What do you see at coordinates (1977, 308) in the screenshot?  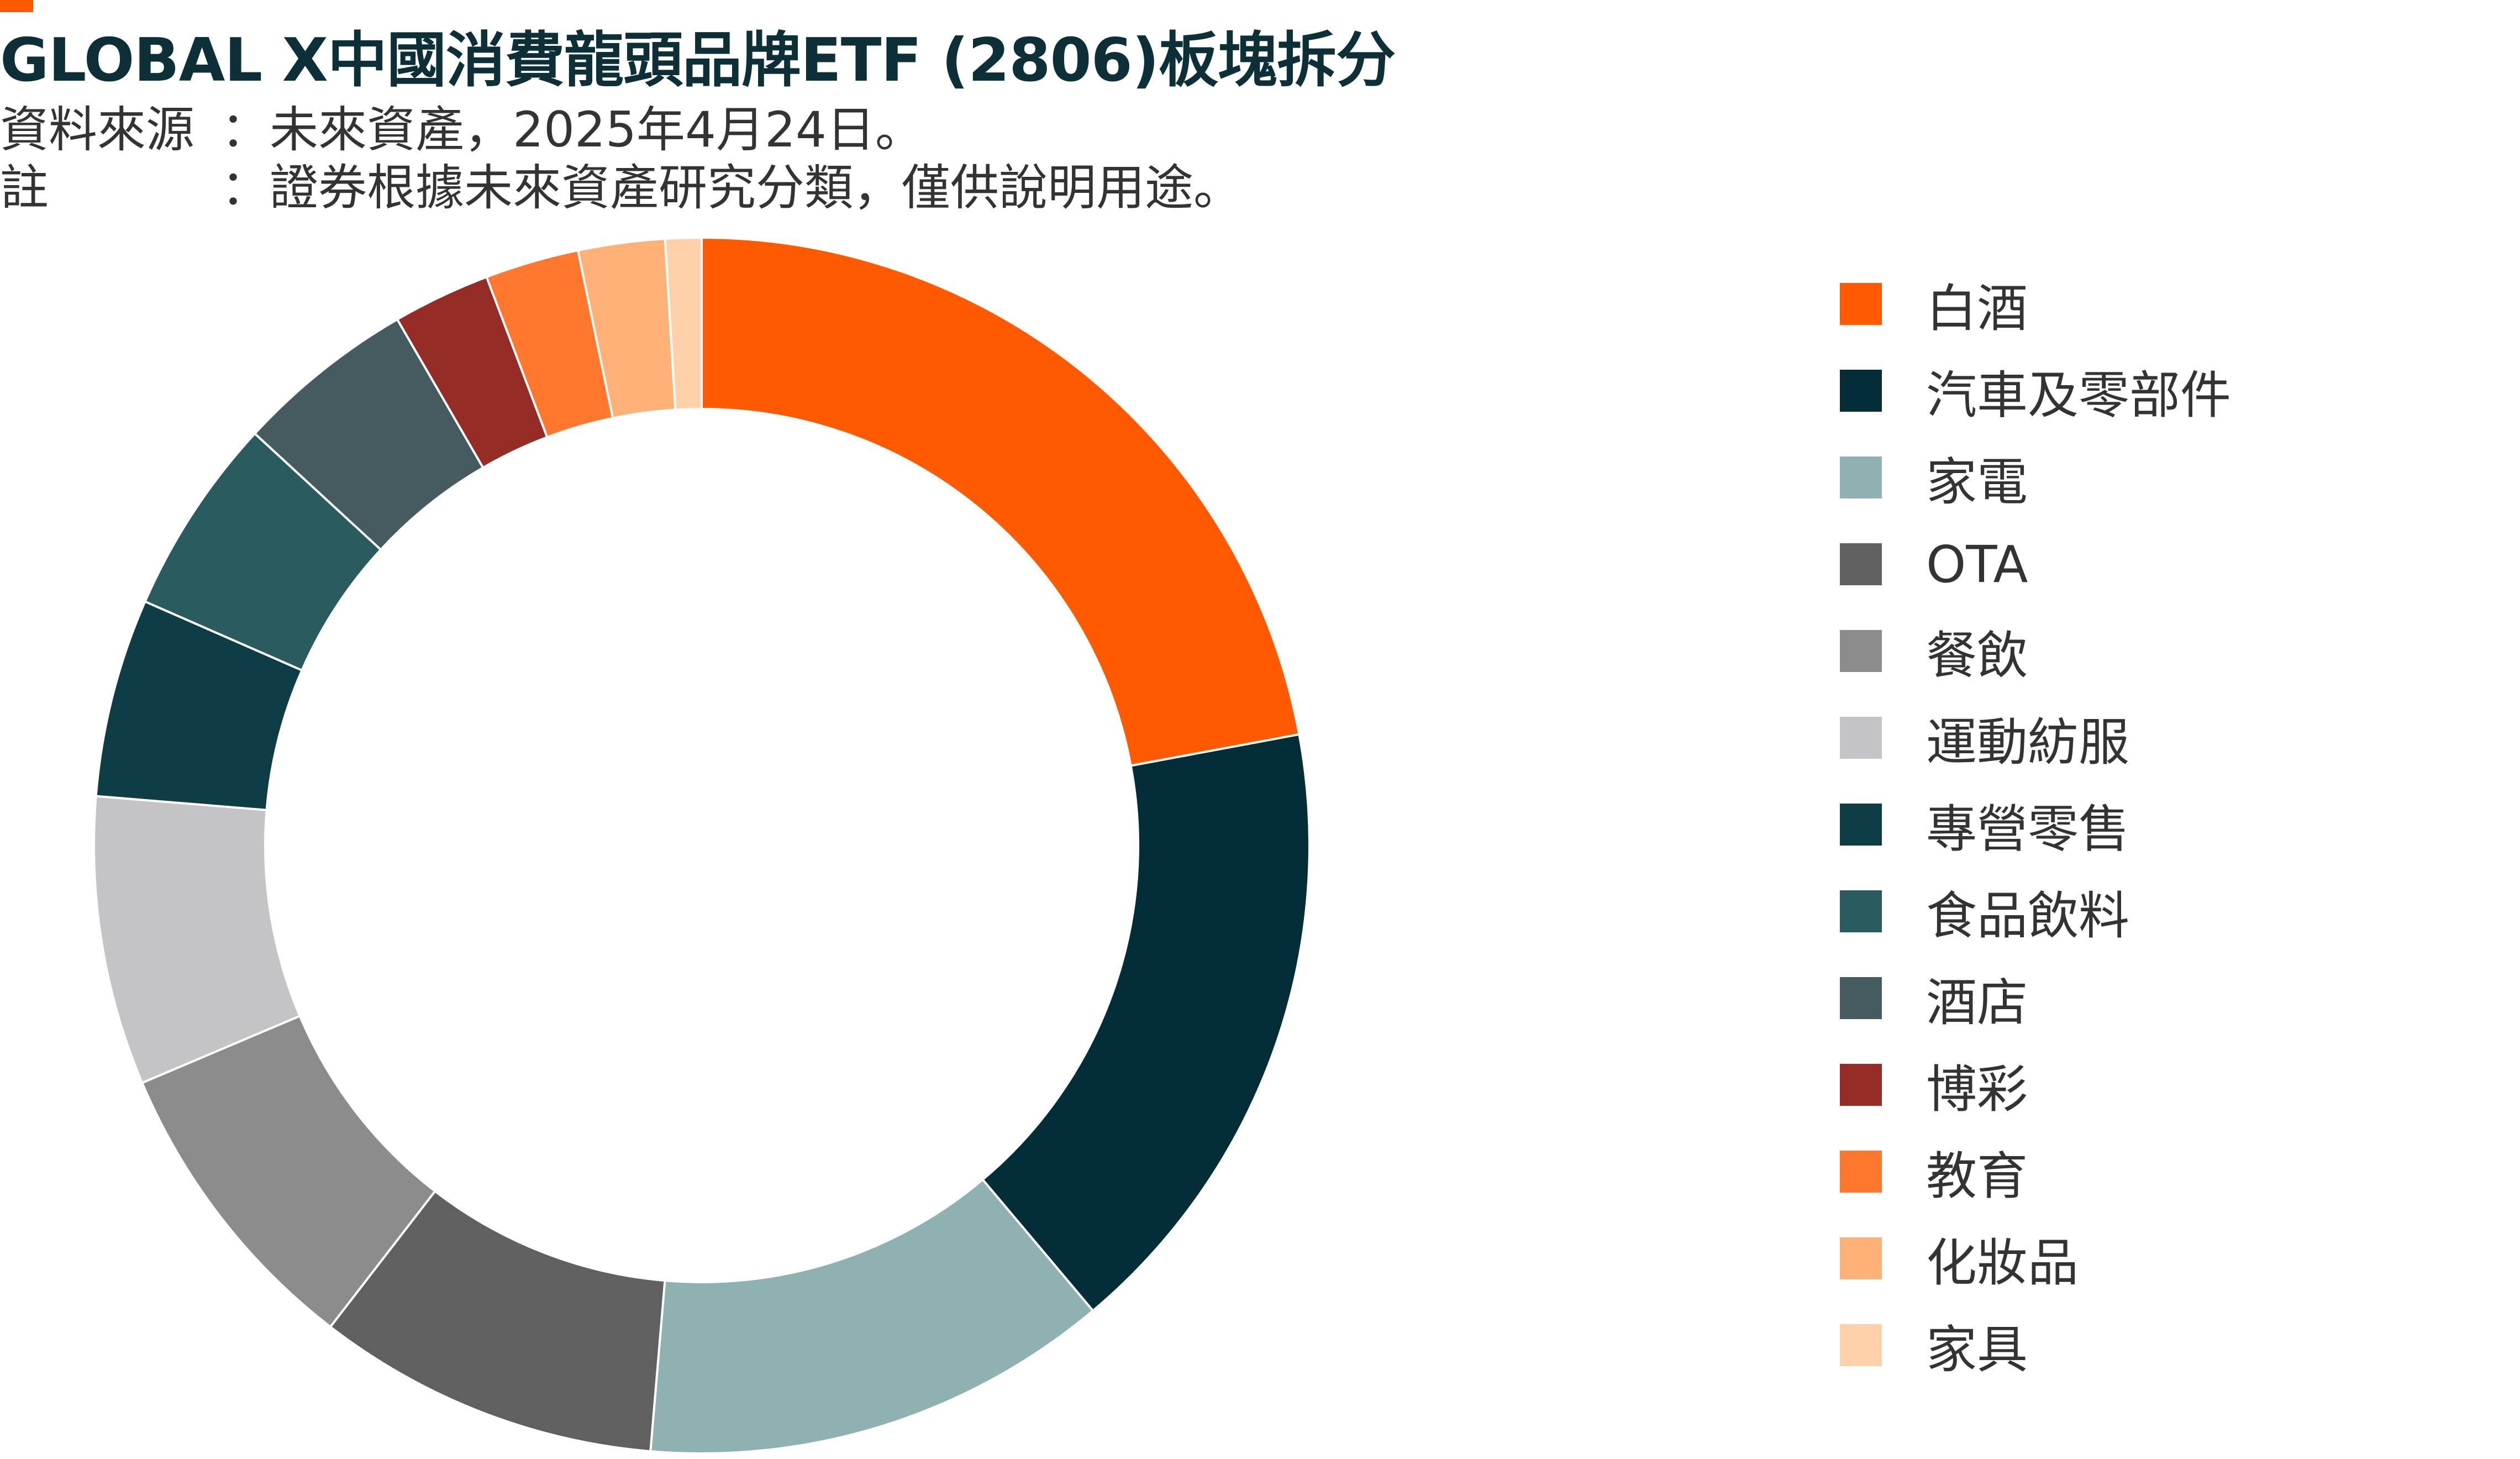 I see `legend-label: 白酒` at bounding box center [1977, 308].